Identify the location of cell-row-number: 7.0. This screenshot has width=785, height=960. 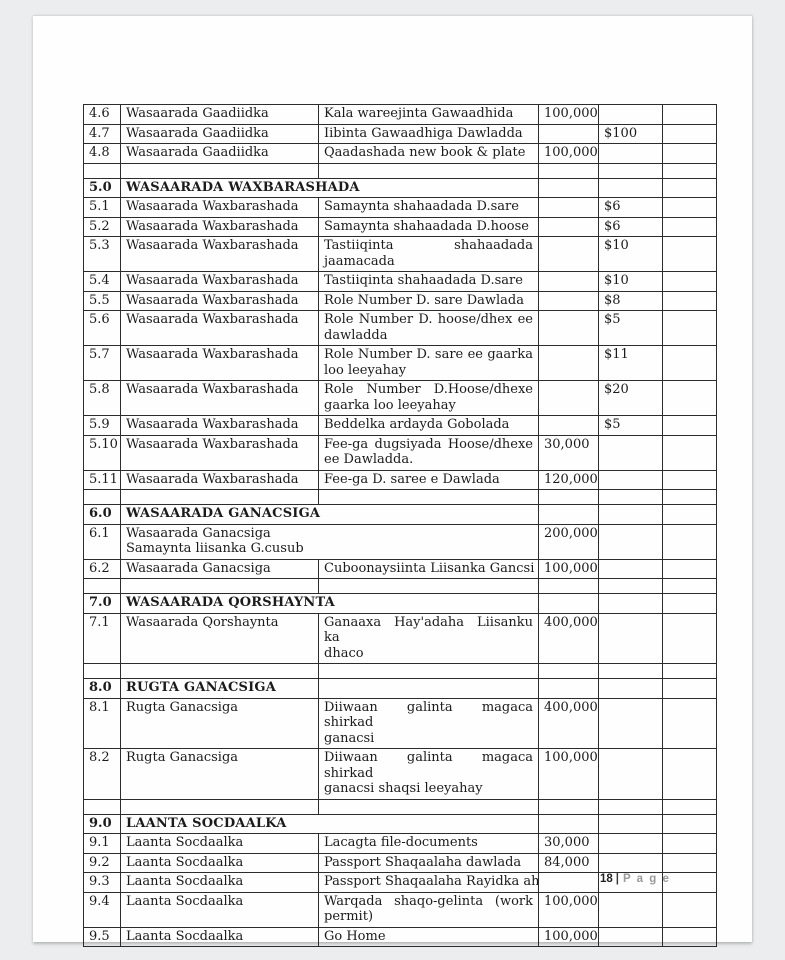
(102, 603).